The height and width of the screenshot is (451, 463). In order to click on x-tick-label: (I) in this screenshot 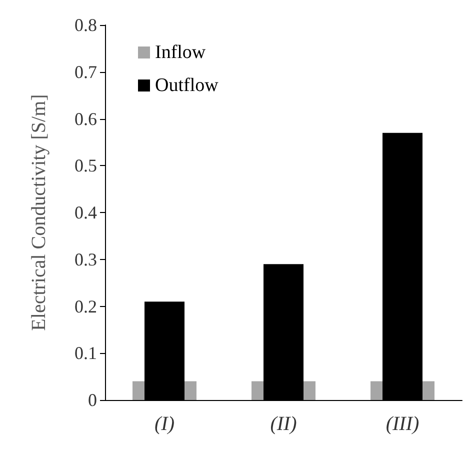, I will do `click(164, 424)`.